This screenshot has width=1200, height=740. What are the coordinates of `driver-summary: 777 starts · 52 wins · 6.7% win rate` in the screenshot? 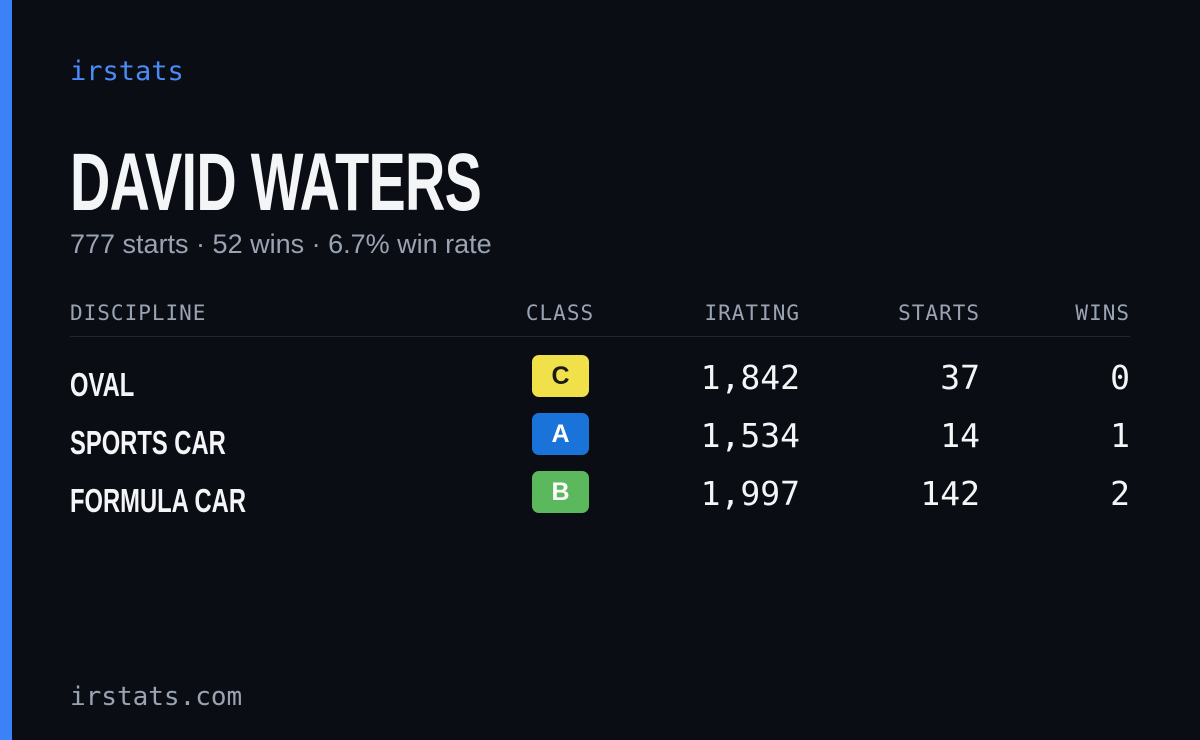 It's located at (281, 244).